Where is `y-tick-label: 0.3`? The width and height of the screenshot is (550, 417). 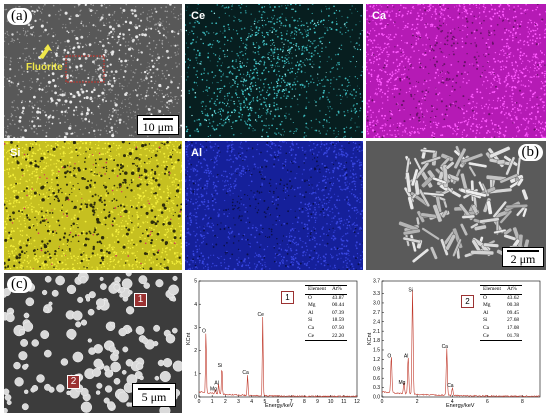
y-tick-label: 0.3 is located at coordinates (376, 388).